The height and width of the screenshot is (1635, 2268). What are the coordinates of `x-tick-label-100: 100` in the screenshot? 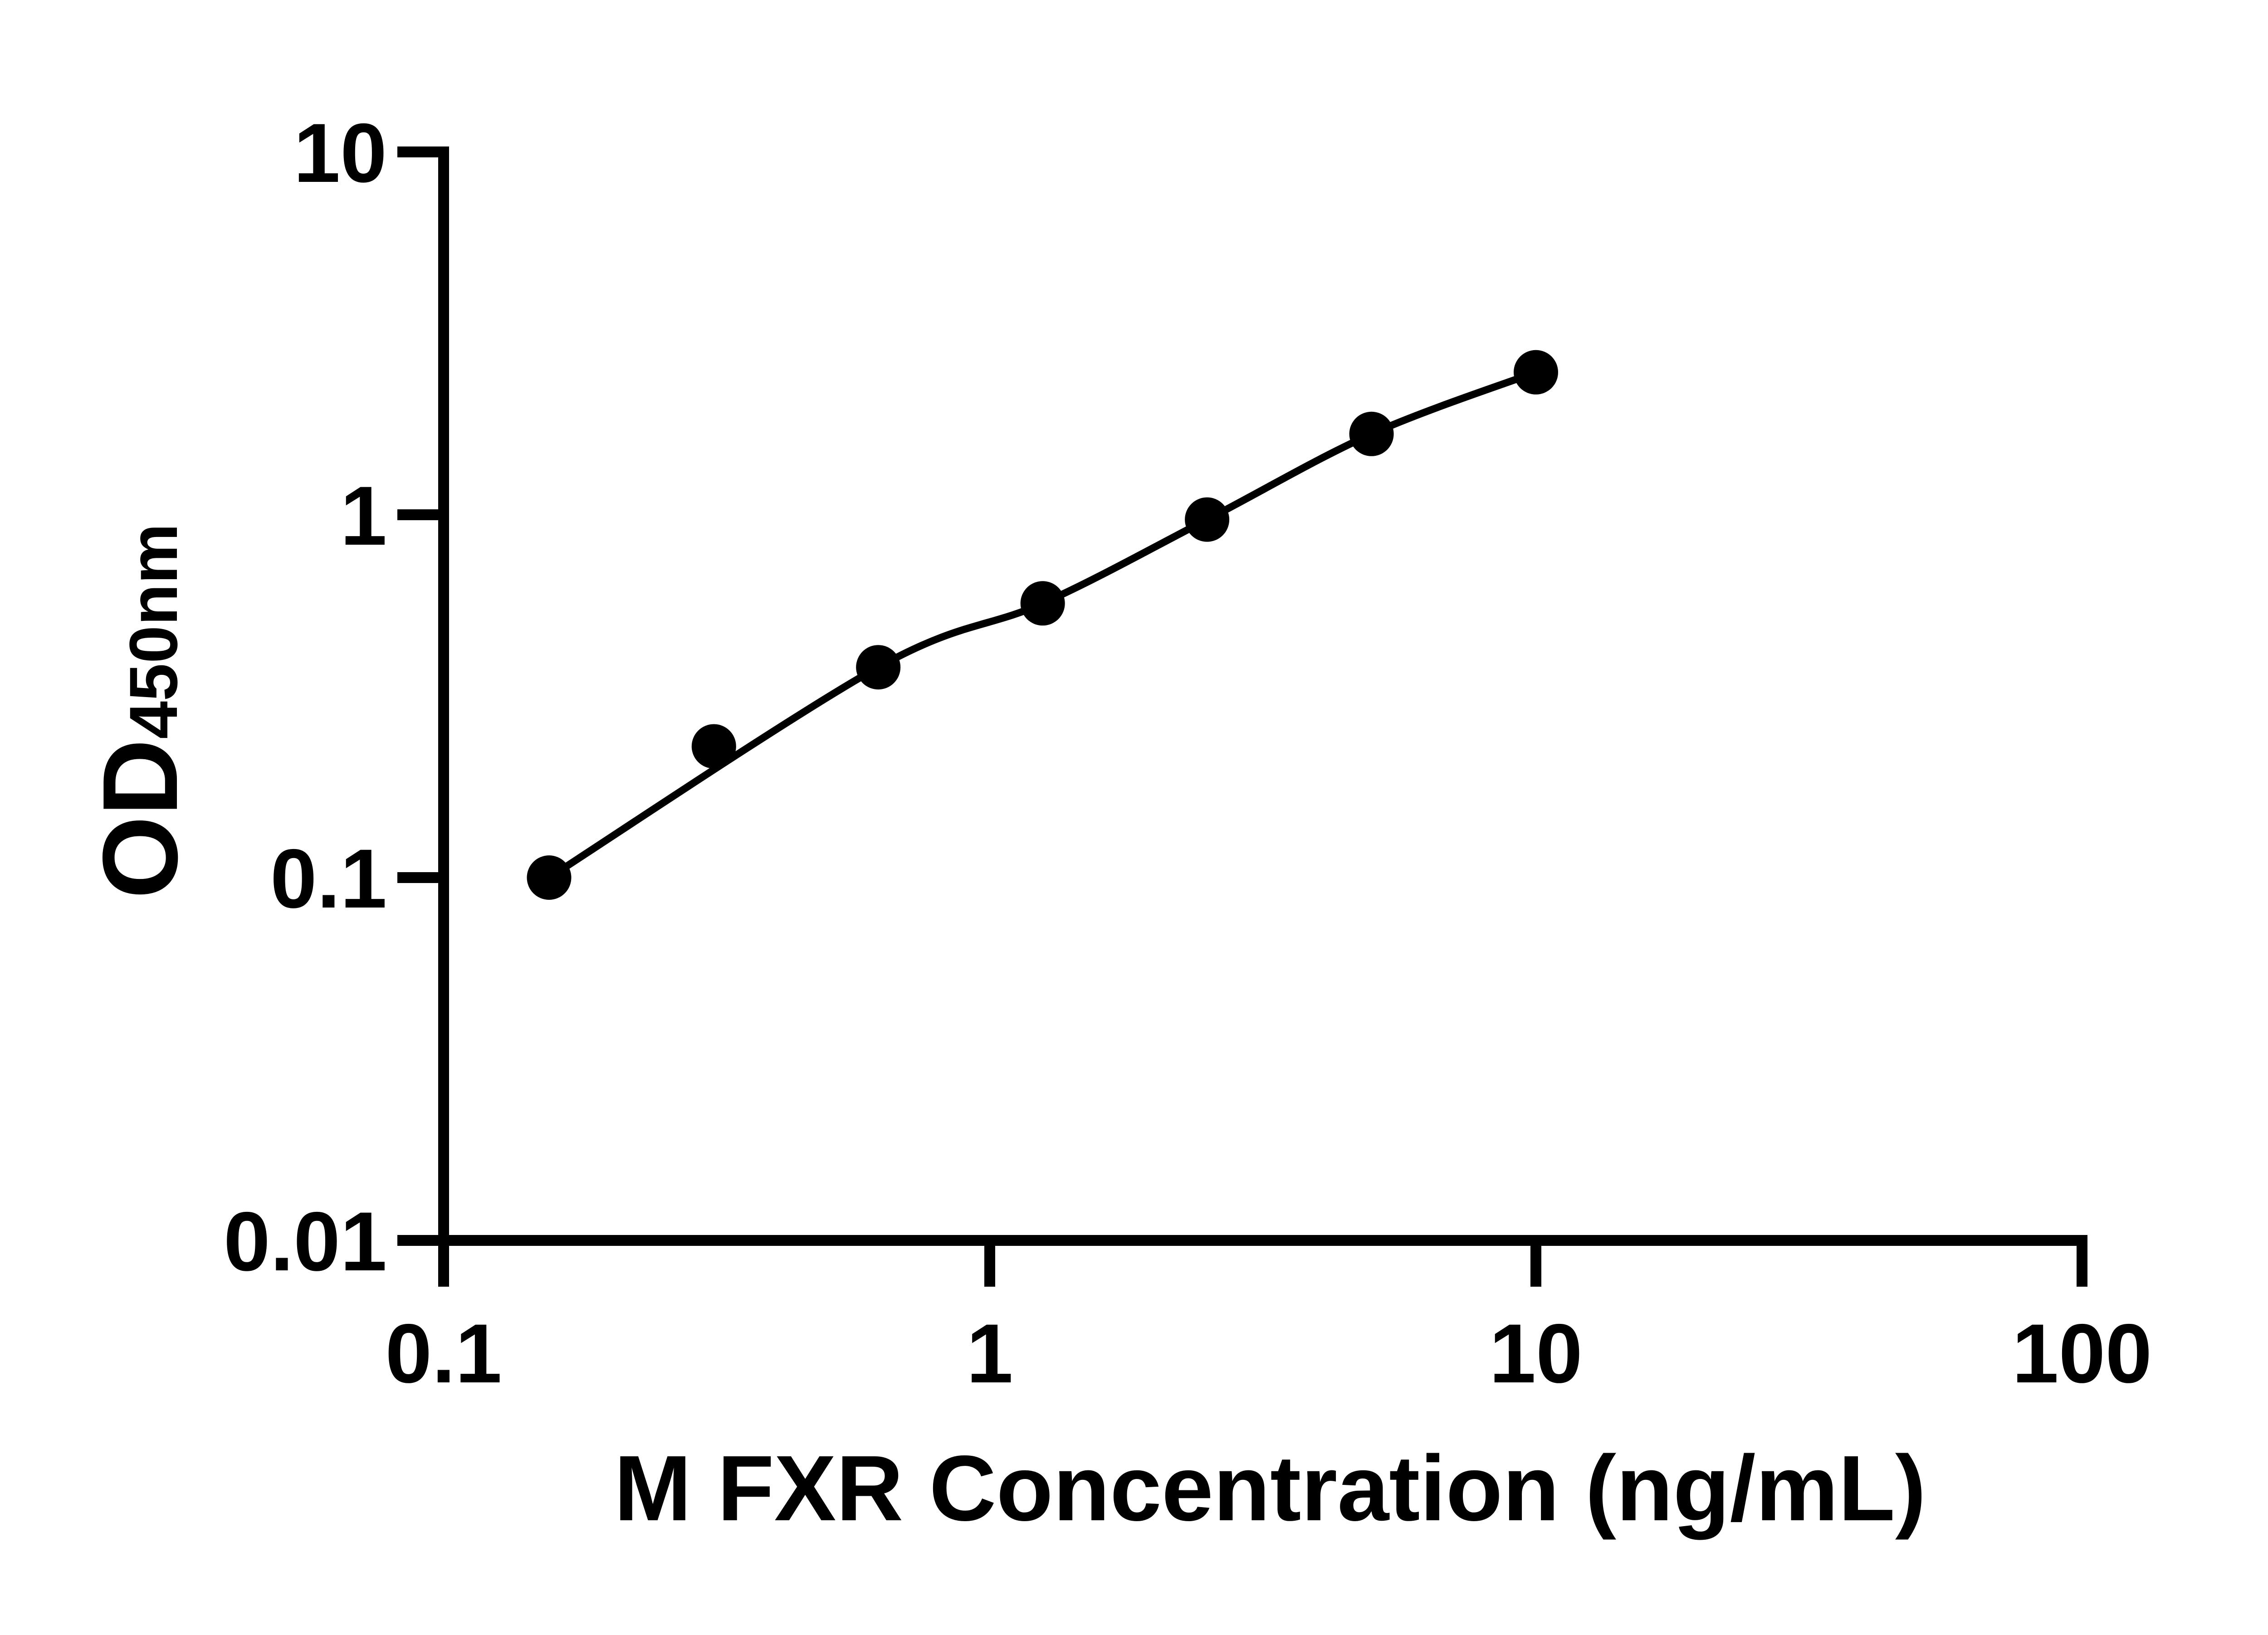 It's located at (2082, 1354).